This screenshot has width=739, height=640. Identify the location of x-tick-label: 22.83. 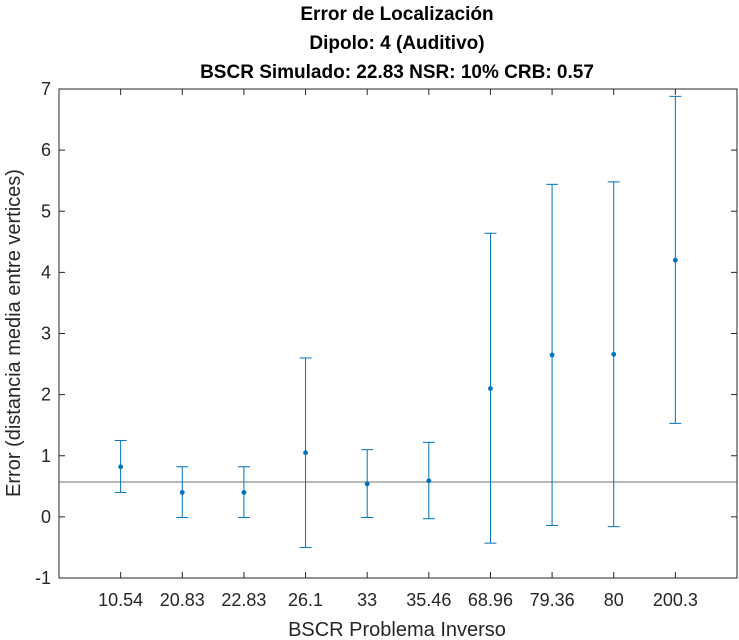
(243, 600).